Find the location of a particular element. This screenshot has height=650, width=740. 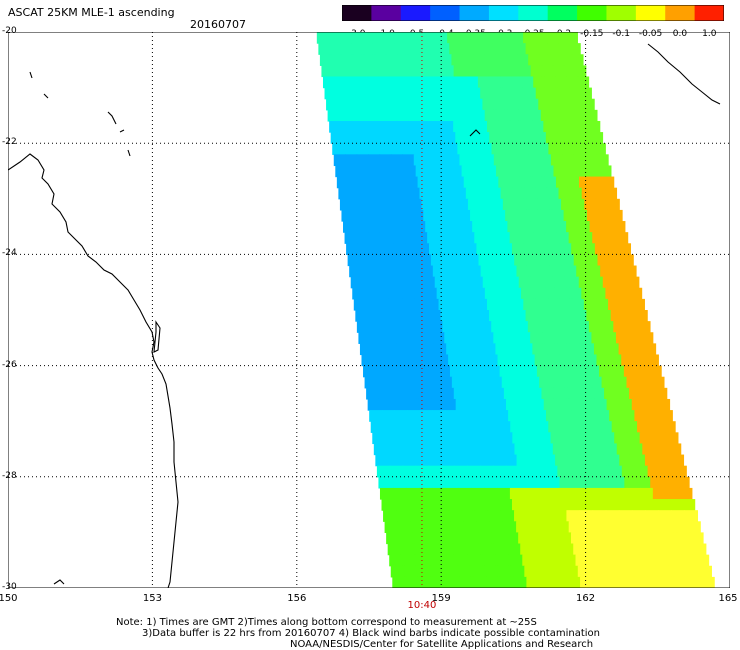

colorbar-label: -0.05 is located at coordinates (650, 34).